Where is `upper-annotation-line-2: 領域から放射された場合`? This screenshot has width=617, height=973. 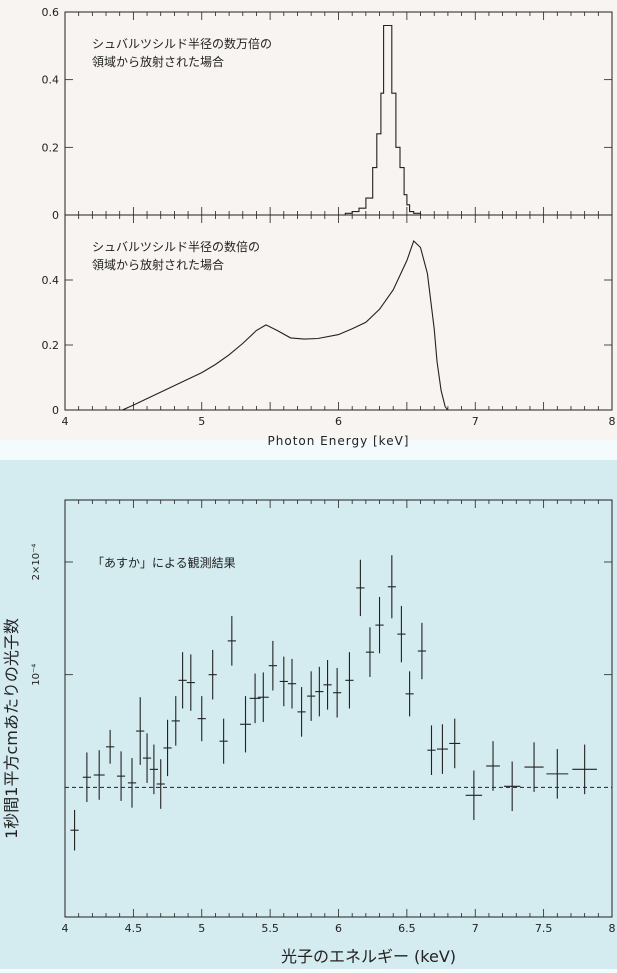 upper-annotation-line-2: 領域から放射された場合 is located at coordinates (158, 61).